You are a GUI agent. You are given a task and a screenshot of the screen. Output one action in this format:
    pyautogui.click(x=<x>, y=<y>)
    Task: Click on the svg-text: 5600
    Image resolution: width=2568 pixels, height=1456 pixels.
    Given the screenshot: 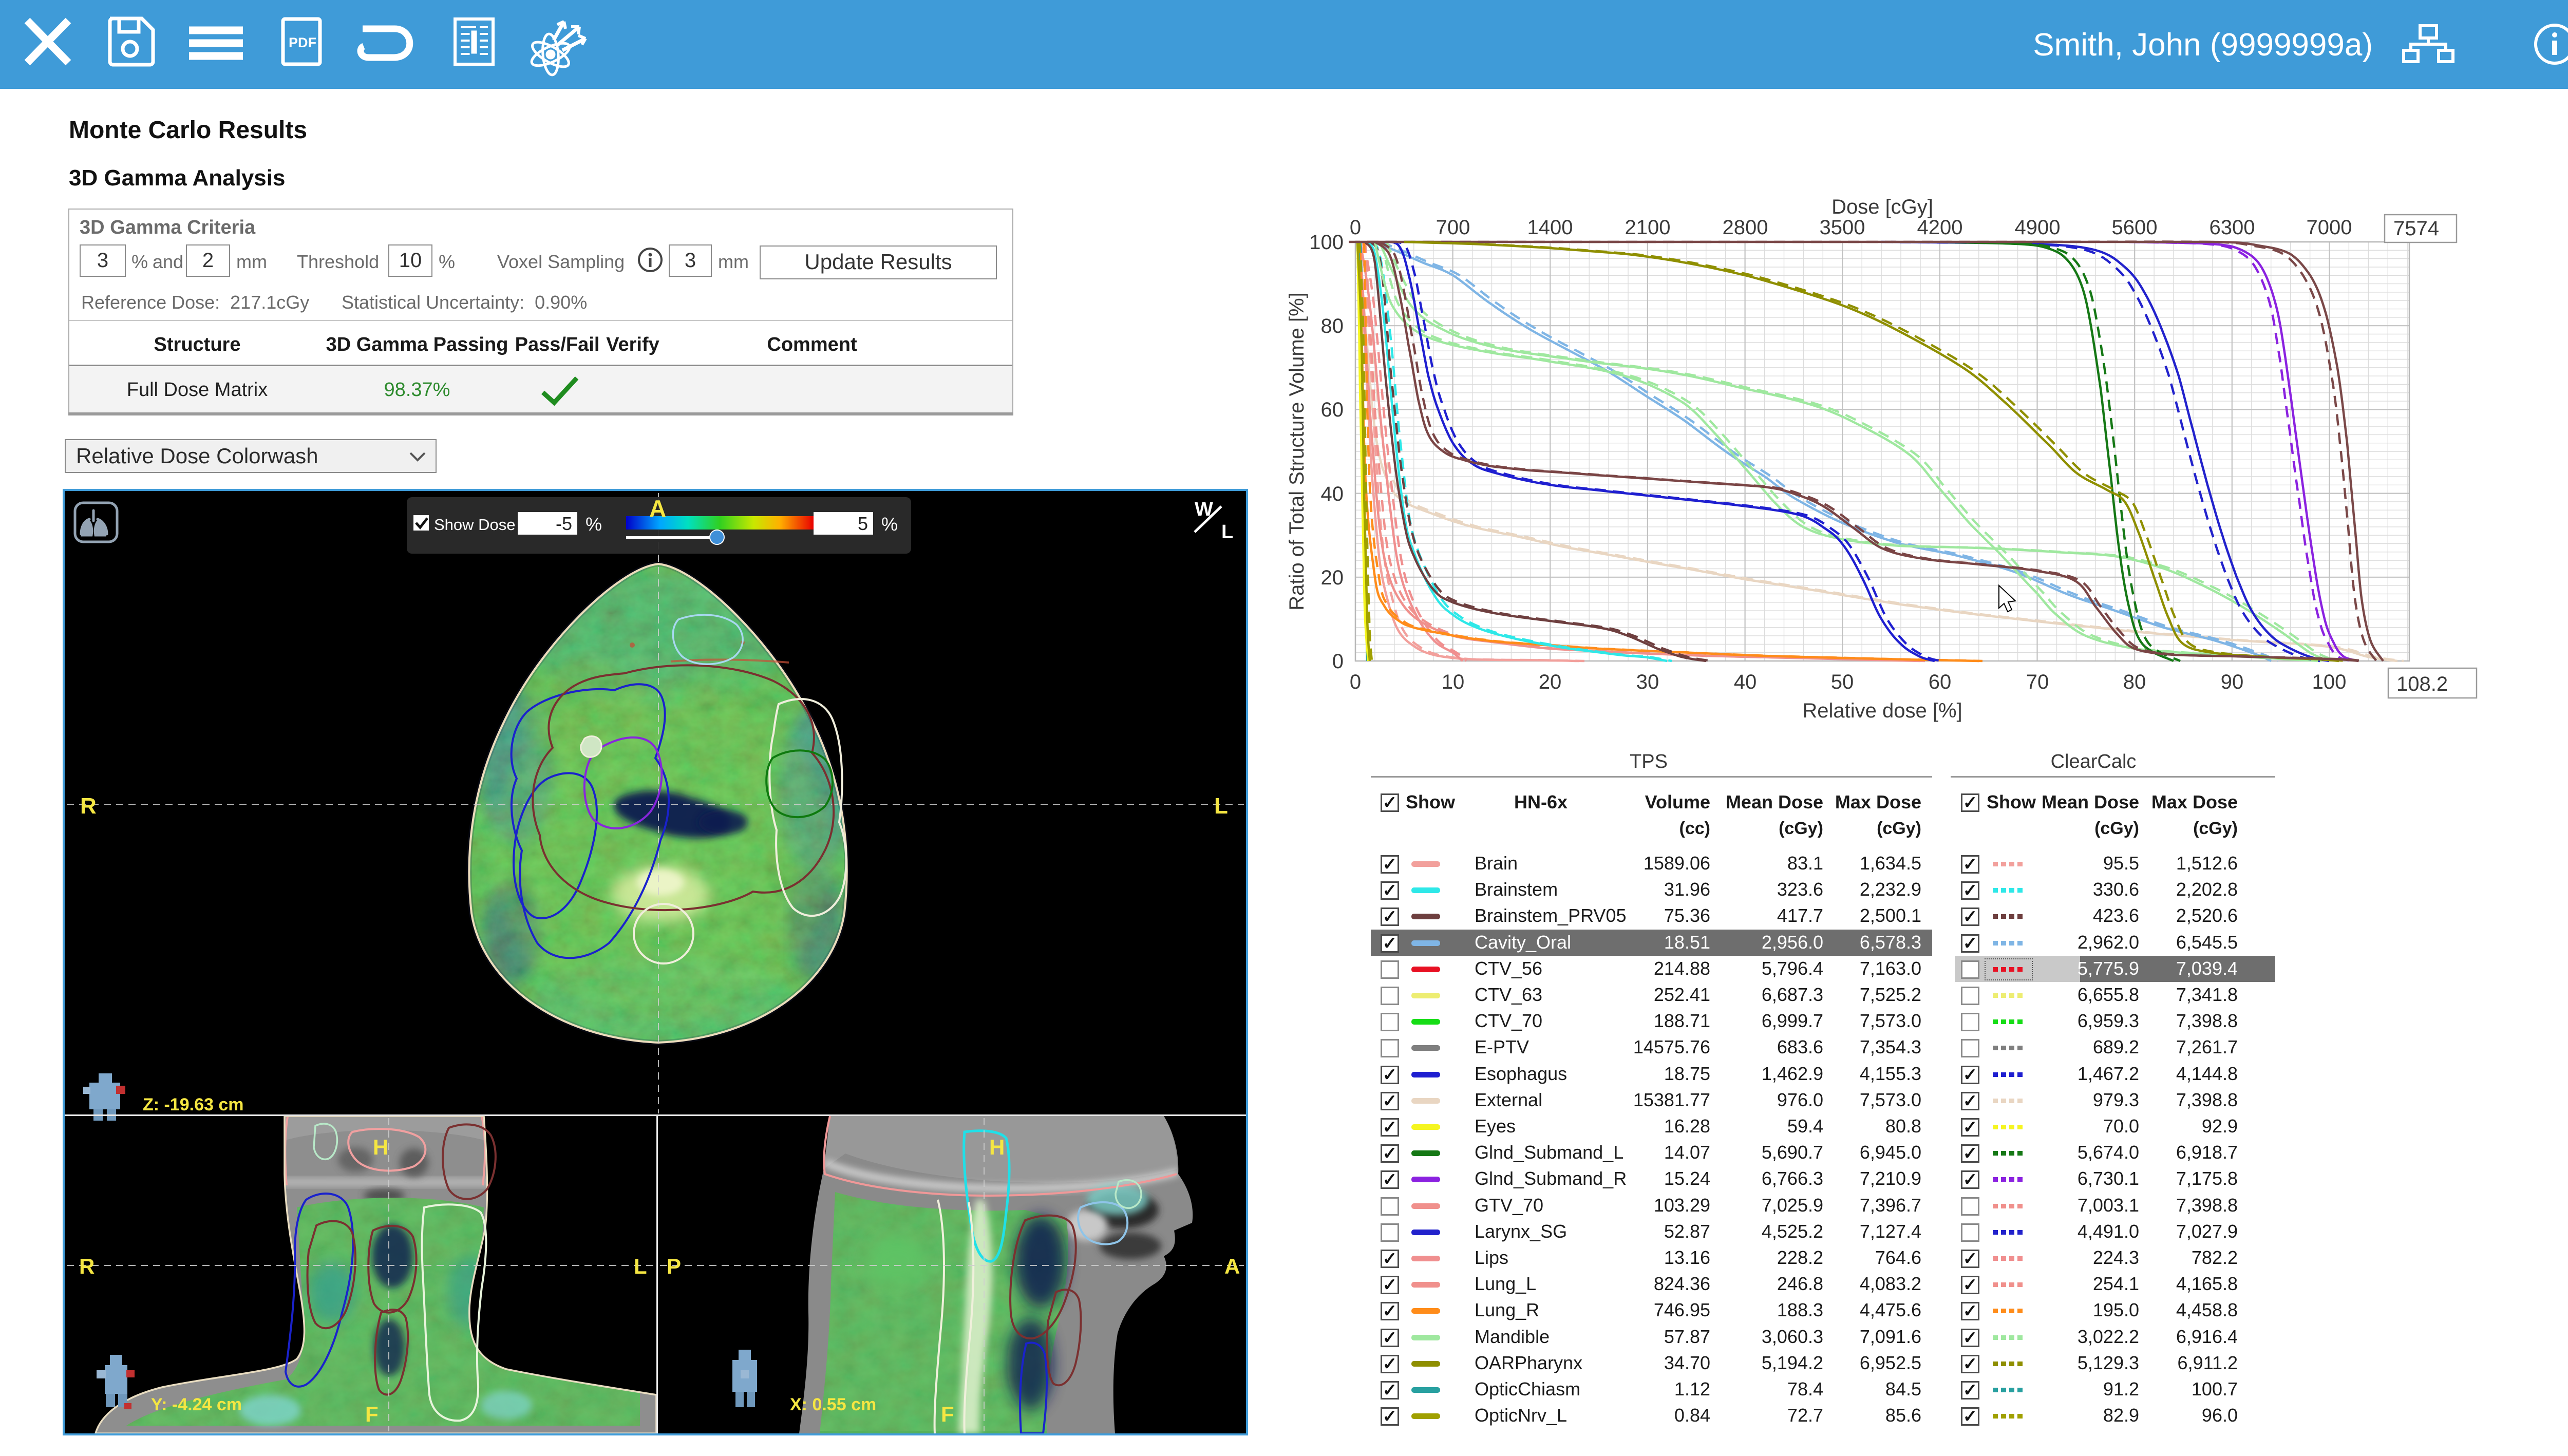 What is the action you would take?
    pyautogui.click(x=2135, y=228)
    